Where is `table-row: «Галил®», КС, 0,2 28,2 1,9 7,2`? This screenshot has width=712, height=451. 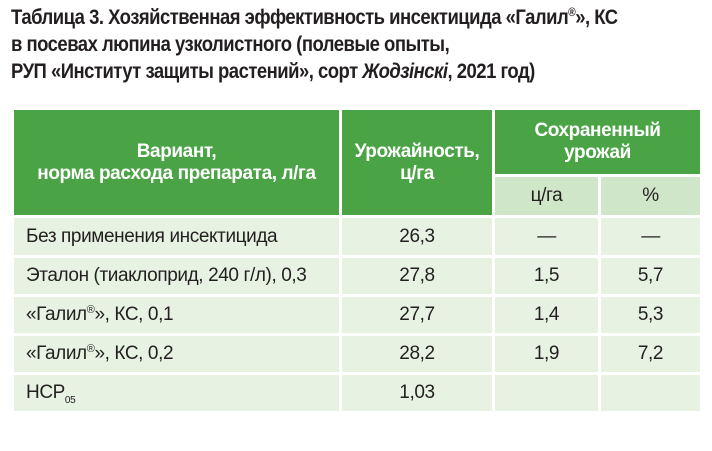 table-row: «Галил®», КС, 0,2 28,2 1,9 7,2 is located at coordinates (357, 354).